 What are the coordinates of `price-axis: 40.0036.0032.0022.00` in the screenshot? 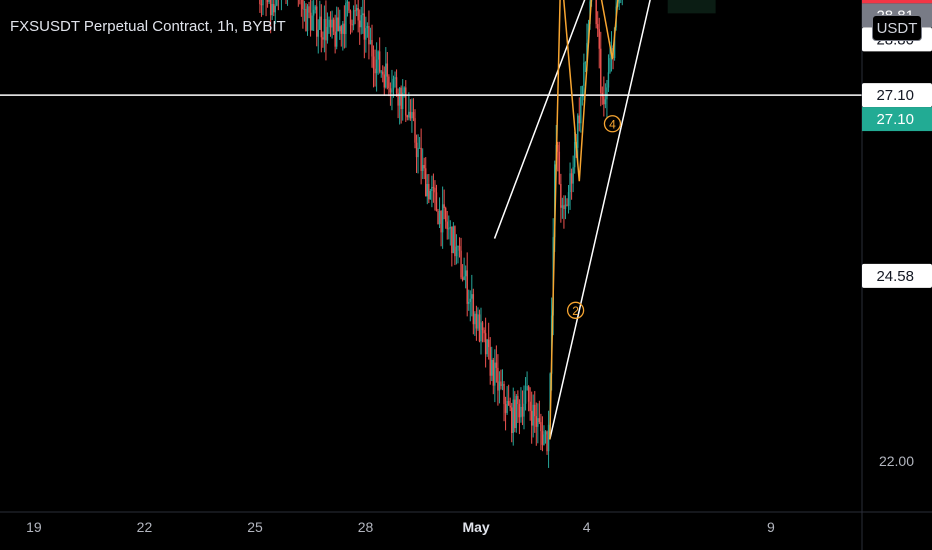 It's located at (896, 234).